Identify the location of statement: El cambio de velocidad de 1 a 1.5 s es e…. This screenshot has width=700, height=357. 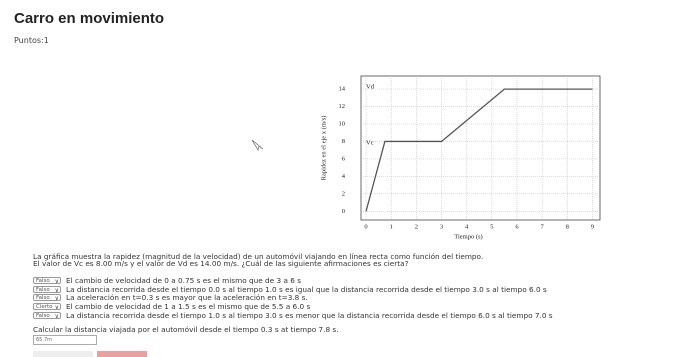
(188, 307).